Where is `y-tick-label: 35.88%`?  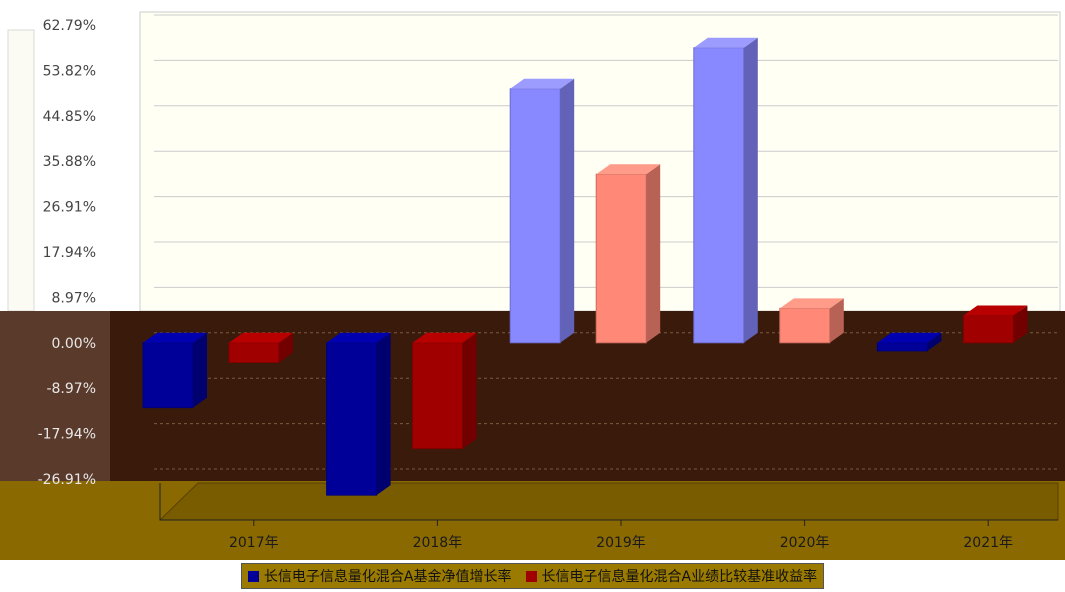 y-tick-label: 35.88% is located at coordinates (69, 162).